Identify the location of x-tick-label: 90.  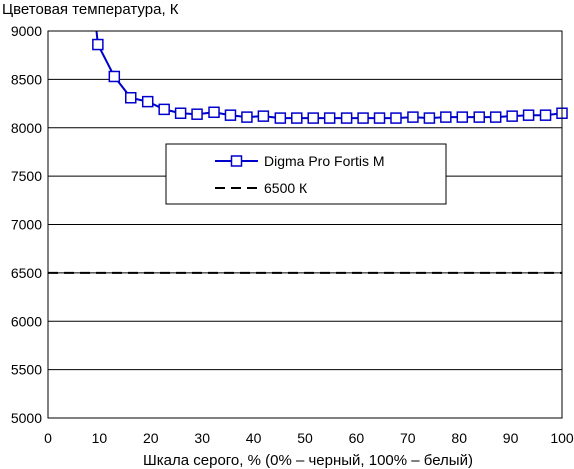
(511, 438).